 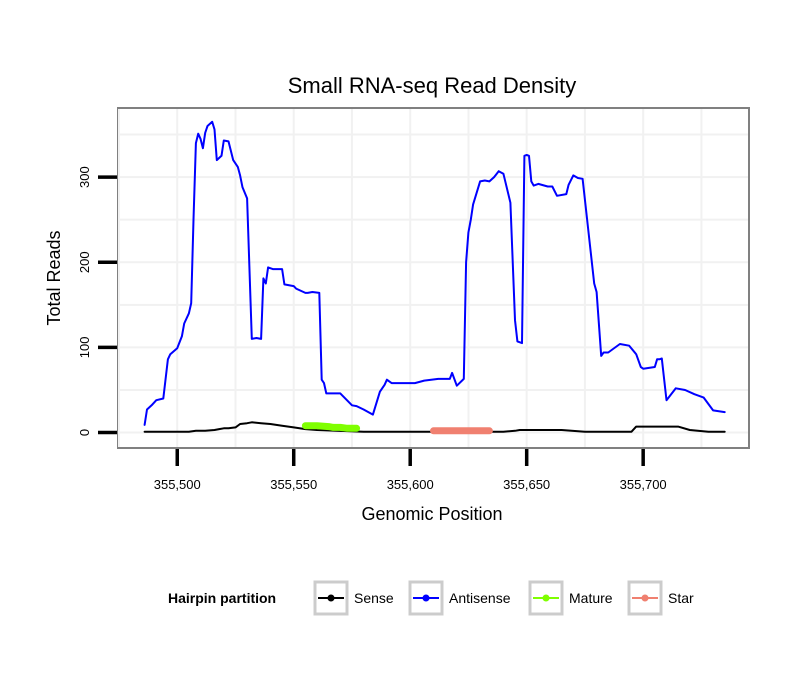 I want to click on y-tick-label: 100, so click(x=84, y=348).